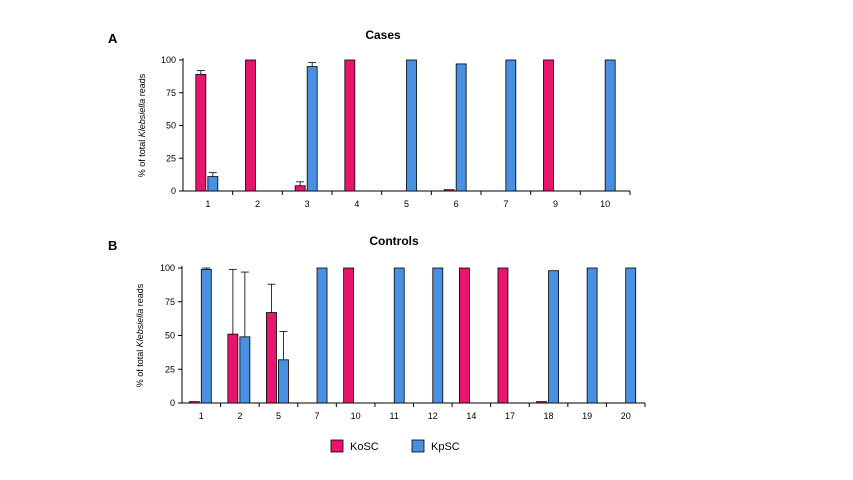 Image resolution: width=853 pixels, height=480 pixels. Describe the element at coordinates (445, 447) in the screenshot. I see `legend-label-kpsc: KpSC` at that location.